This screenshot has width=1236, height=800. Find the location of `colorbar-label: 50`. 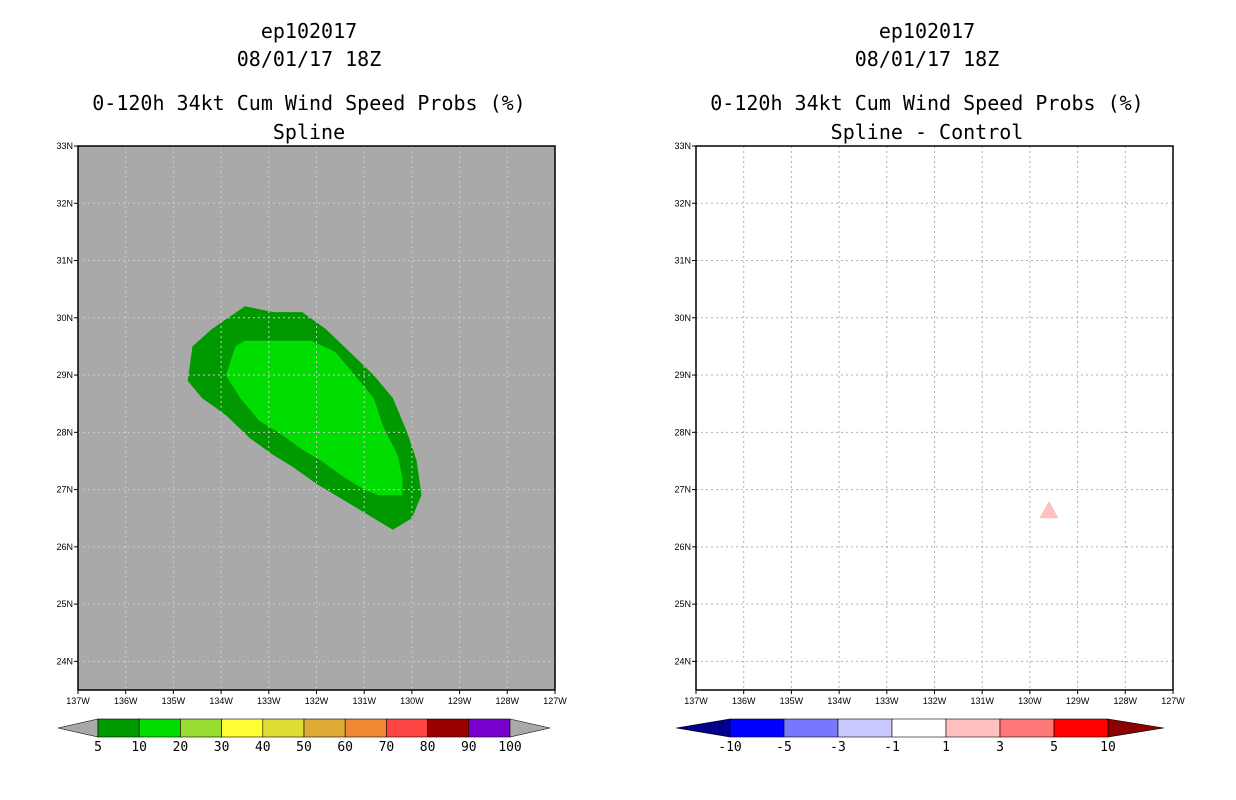

colorbar-label: 50 is located at coordinates (304, 747).